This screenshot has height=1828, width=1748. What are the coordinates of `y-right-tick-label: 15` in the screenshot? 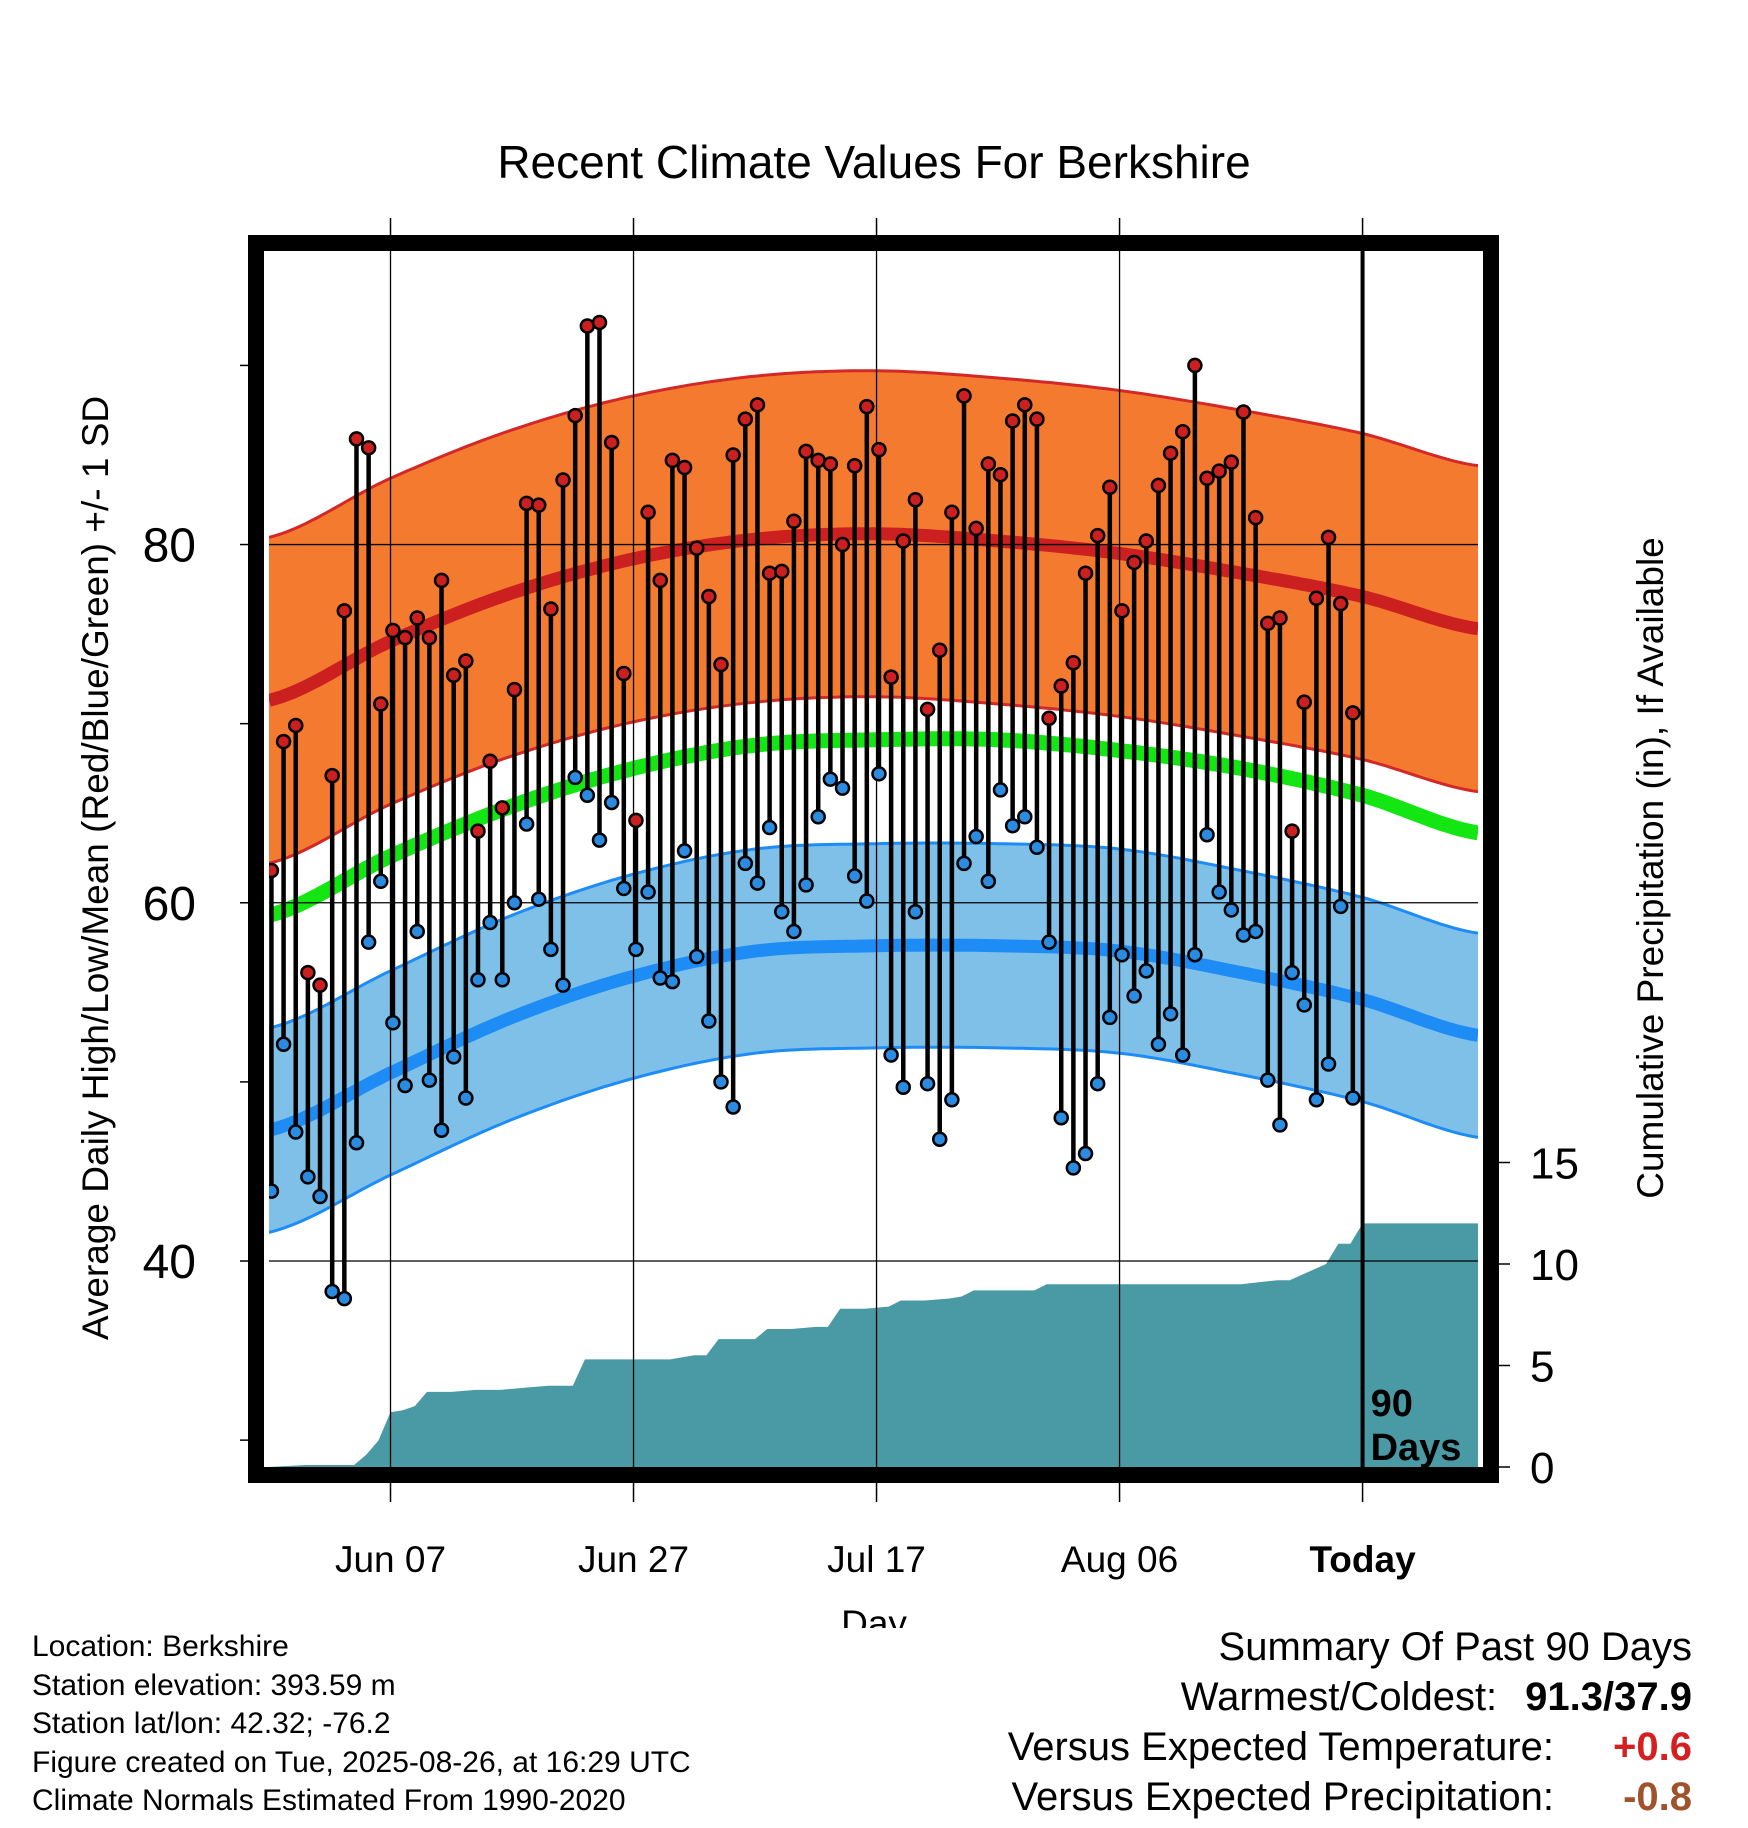 It's located at (1554, 1164).